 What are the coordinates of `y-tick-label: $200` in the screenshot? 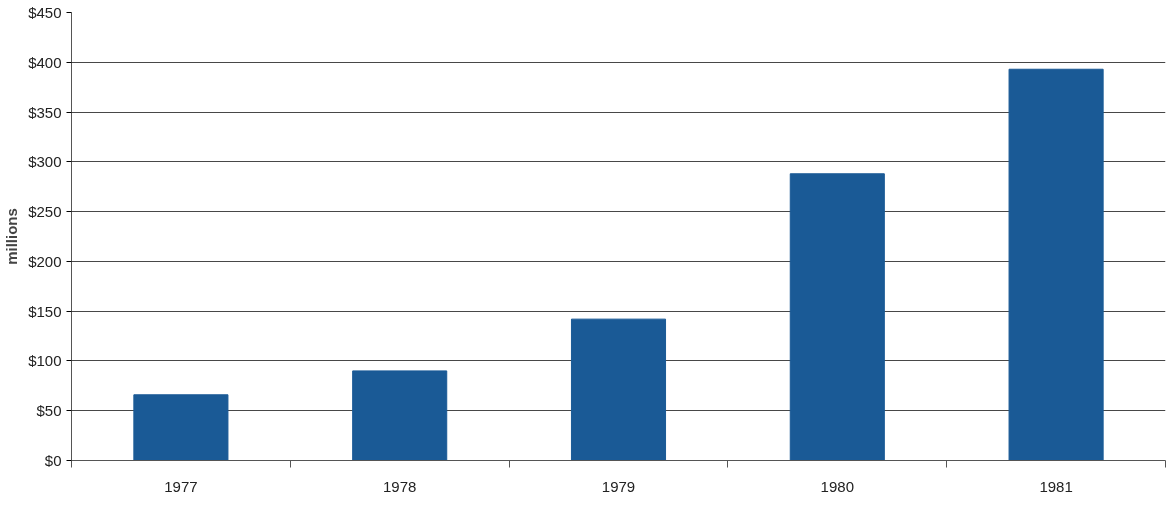 It's located at (45, 261).